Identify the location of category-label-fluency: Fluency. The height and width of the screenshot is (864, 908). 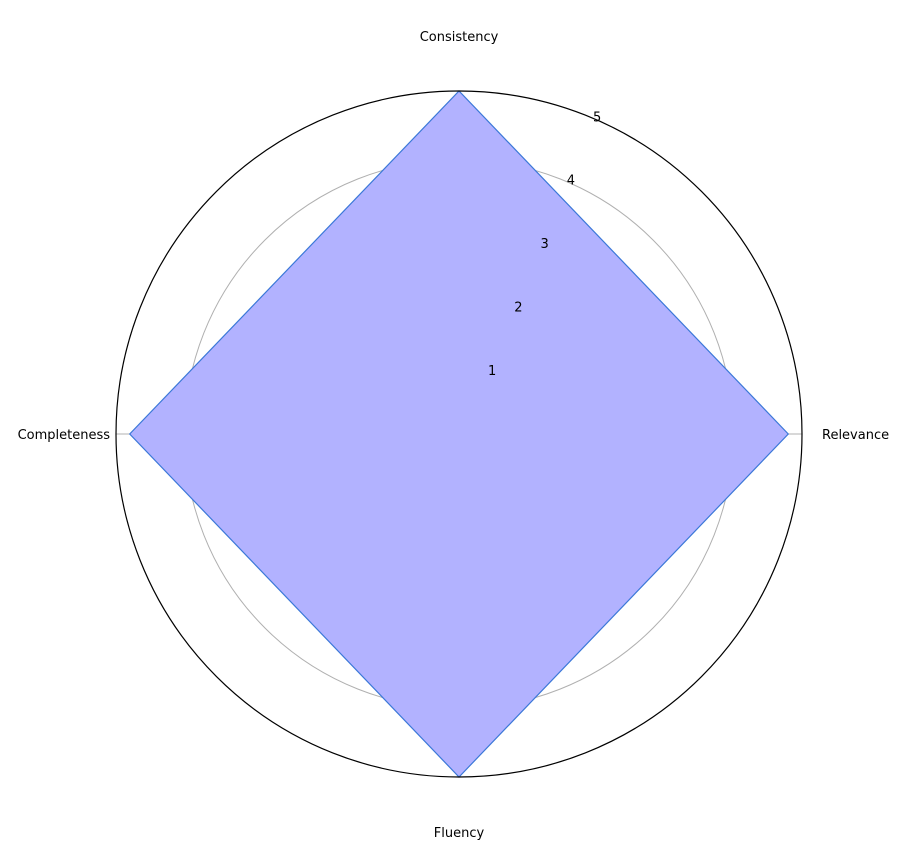
(459, 833).